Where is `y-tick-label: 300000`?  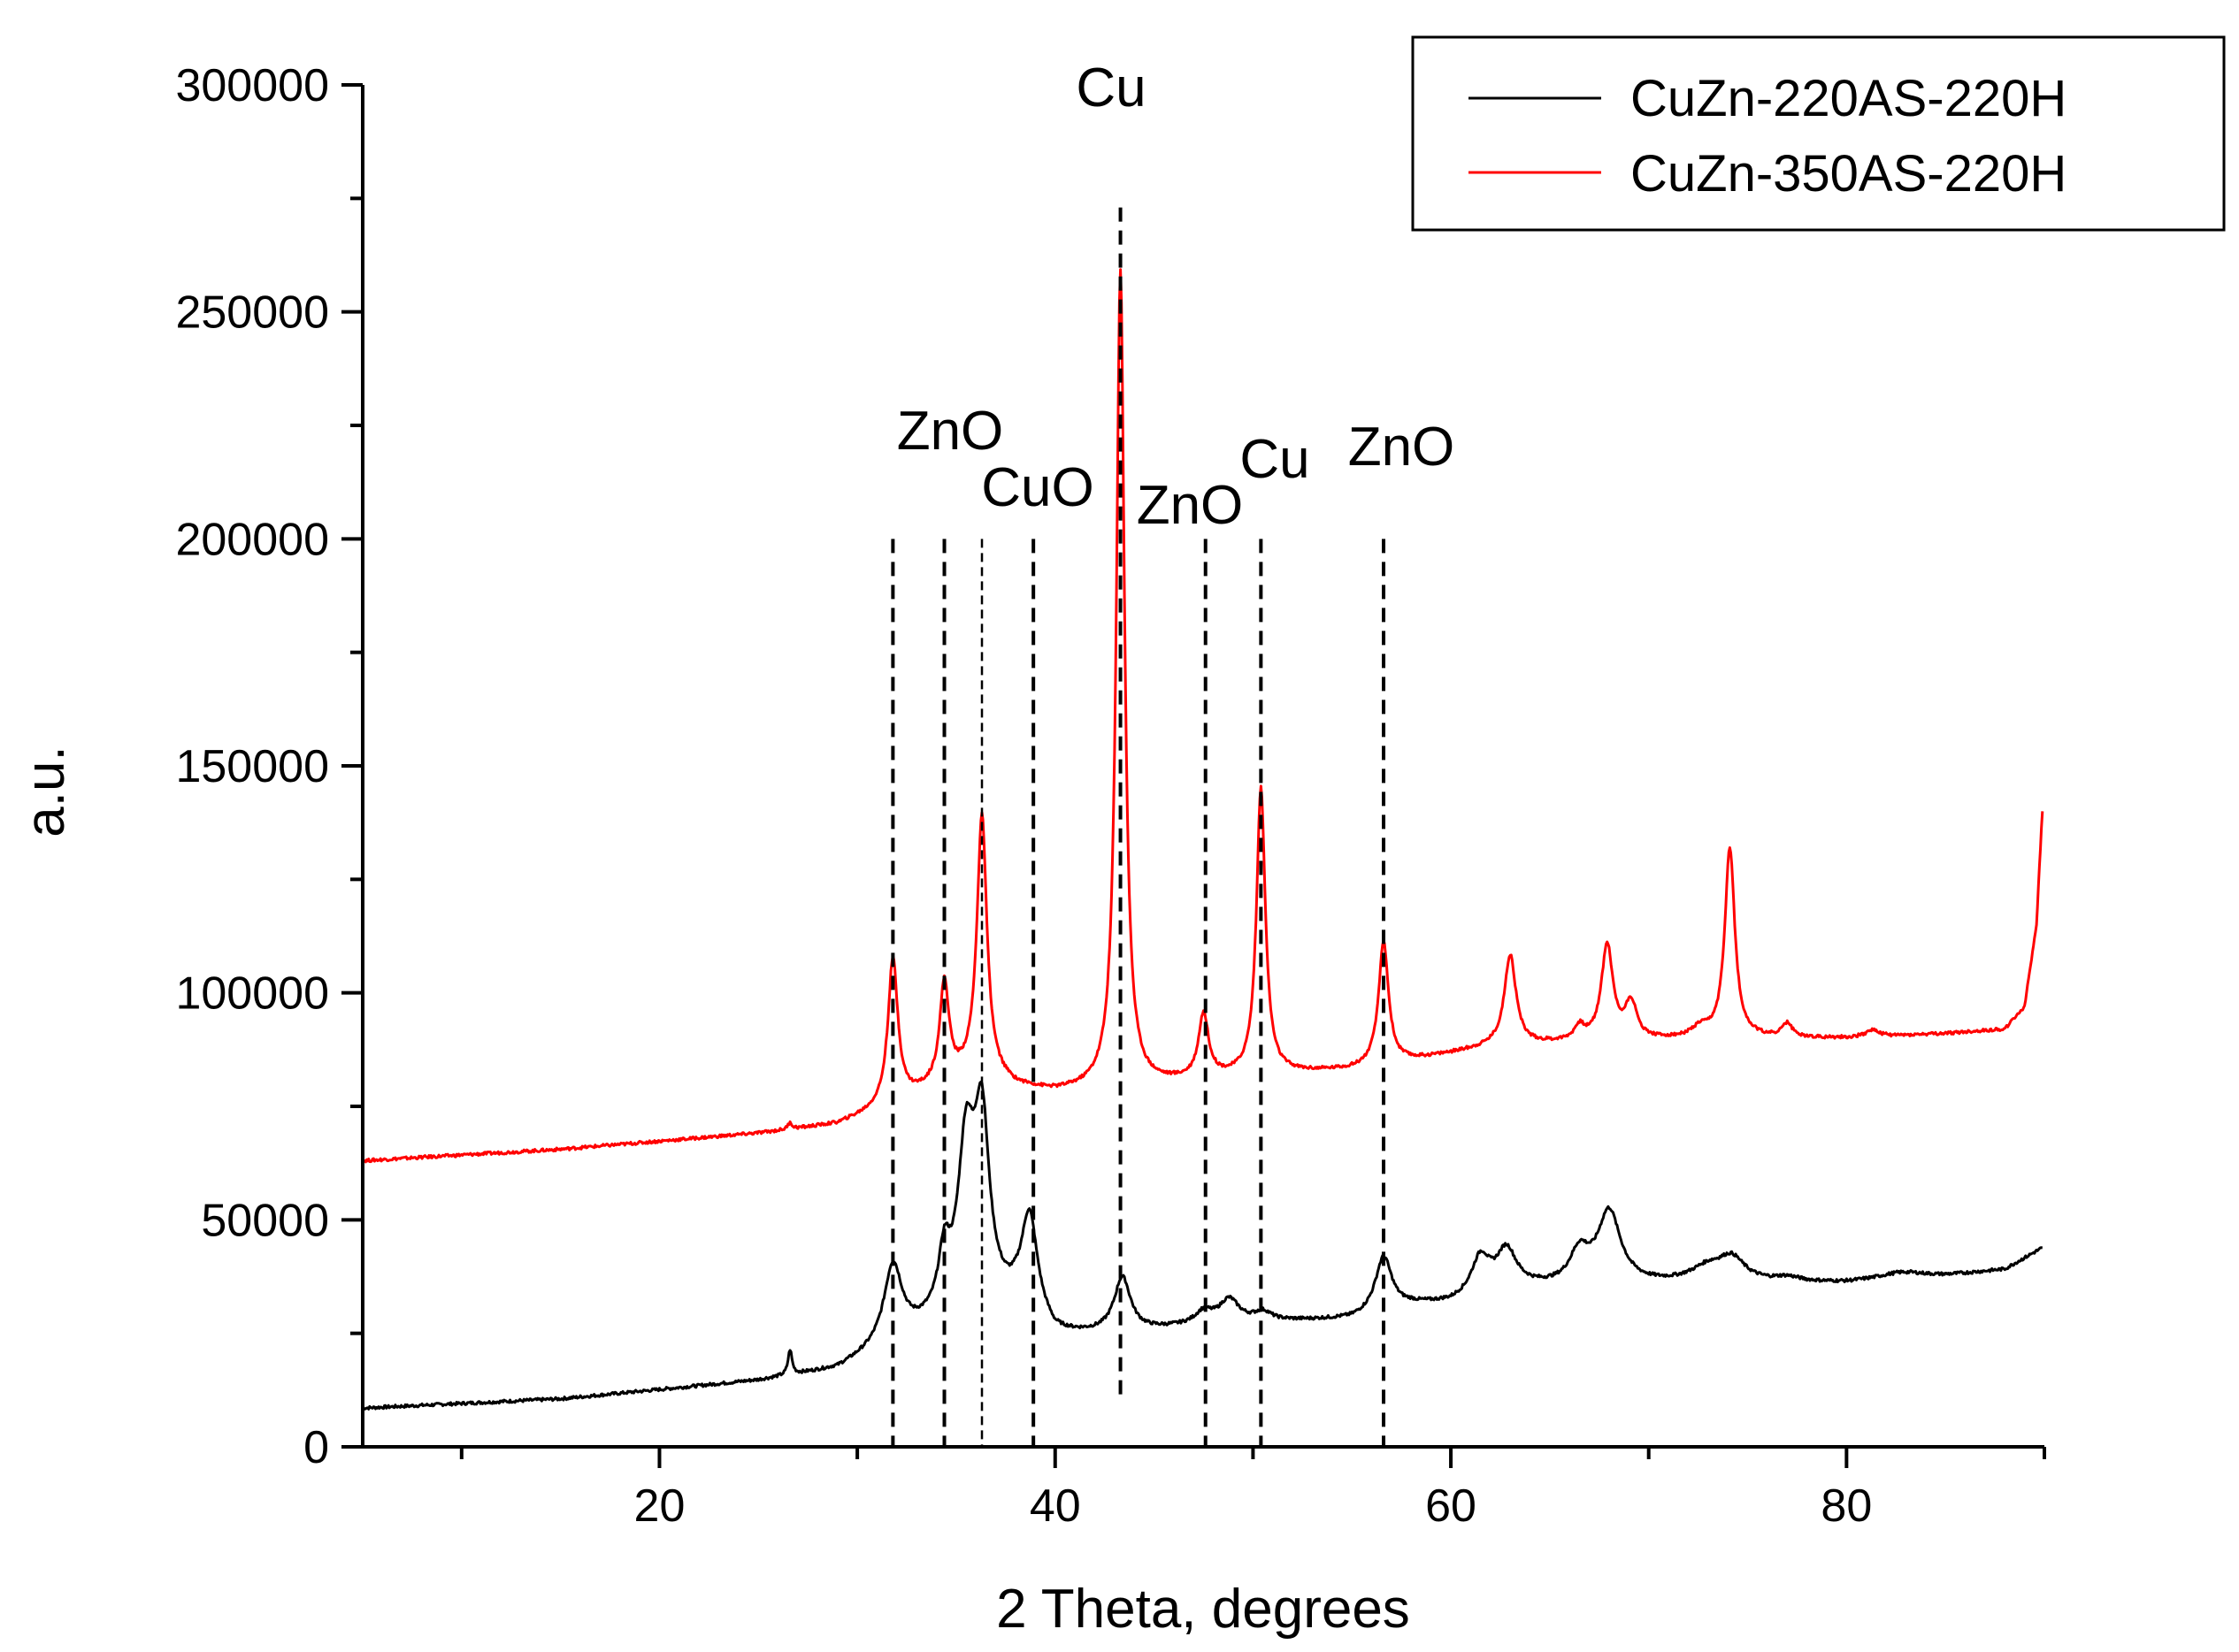
y-tick-label: 300000 is located at coordinates (252, 85).